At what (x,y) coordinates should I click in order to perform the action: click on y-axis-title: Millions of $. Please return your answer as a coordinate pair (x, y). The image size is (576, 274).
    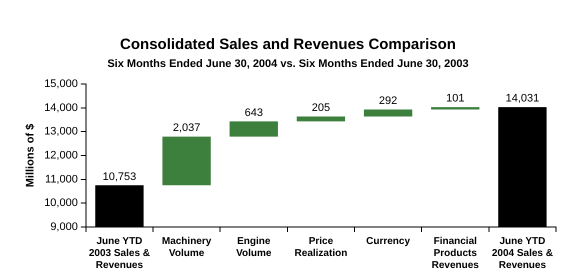
    Looking at the image, I should click on (30, 156).